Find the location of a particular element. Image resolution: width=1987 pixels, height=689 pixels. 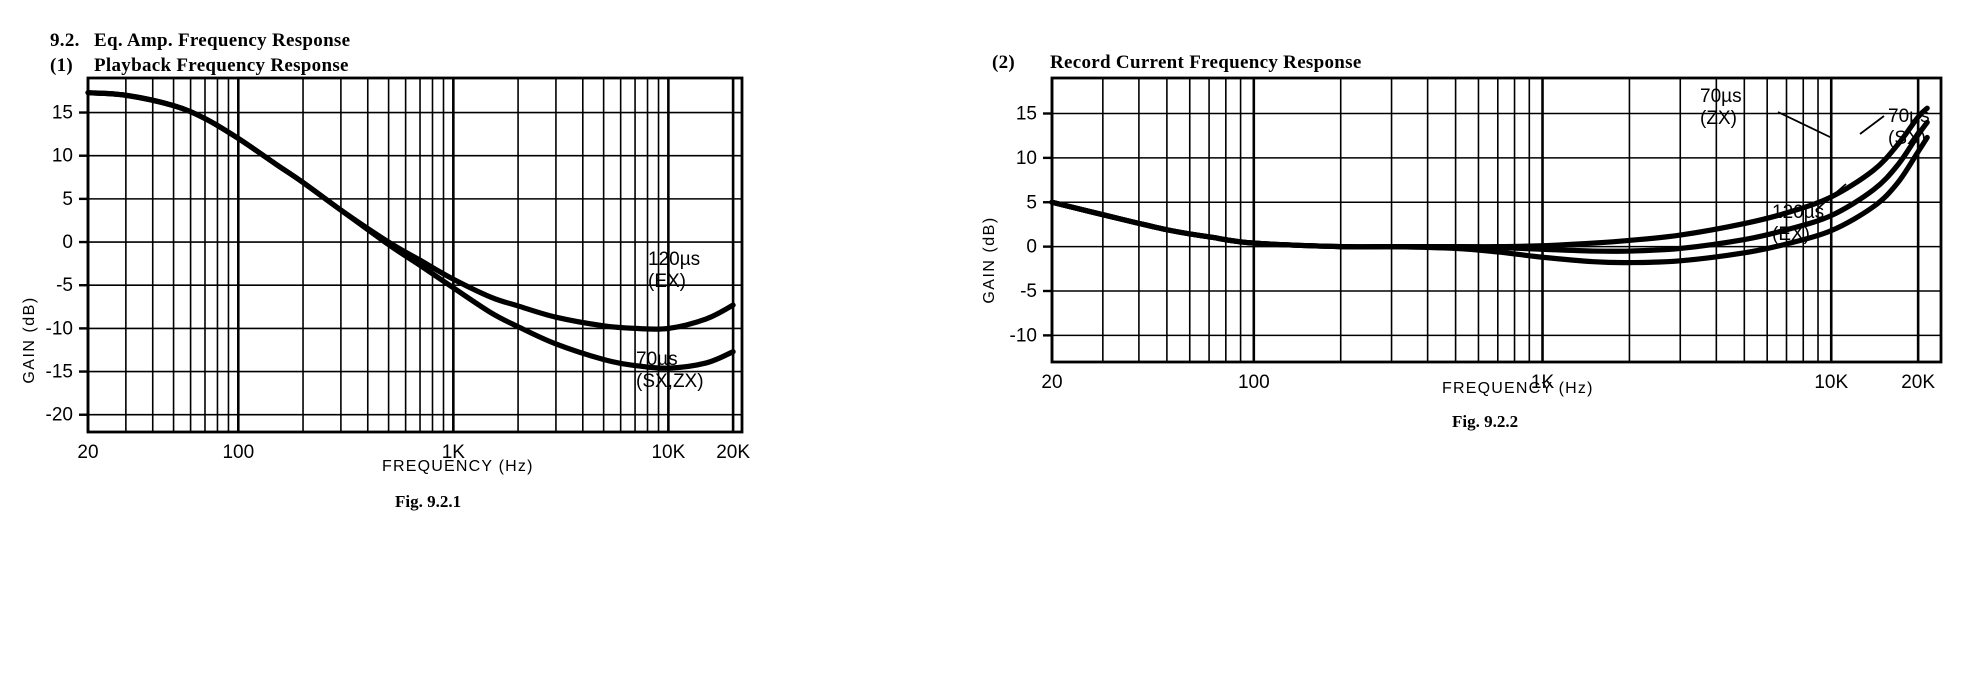

playback-series-annotations: 120µs(EX) 70µs(SX,ZX) is located at coordinates (670, 320).